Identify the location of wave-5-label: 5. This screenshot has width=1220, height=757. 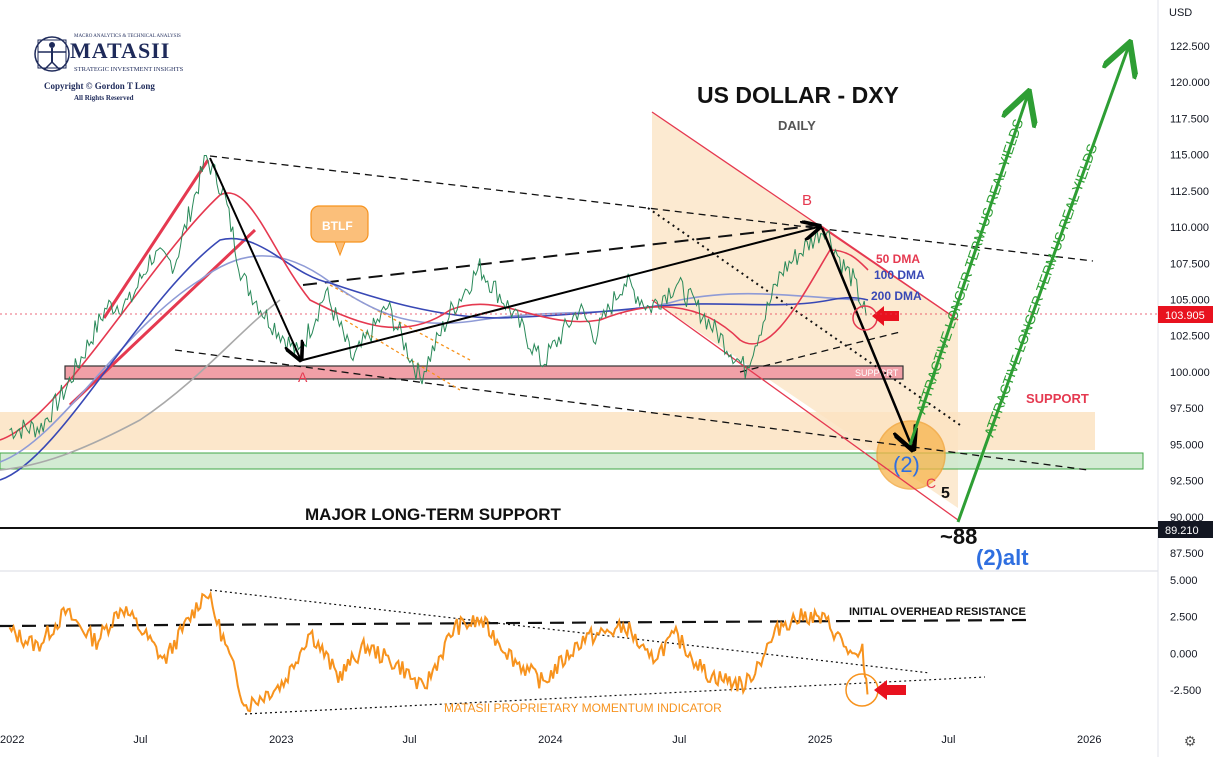
(945, 493).